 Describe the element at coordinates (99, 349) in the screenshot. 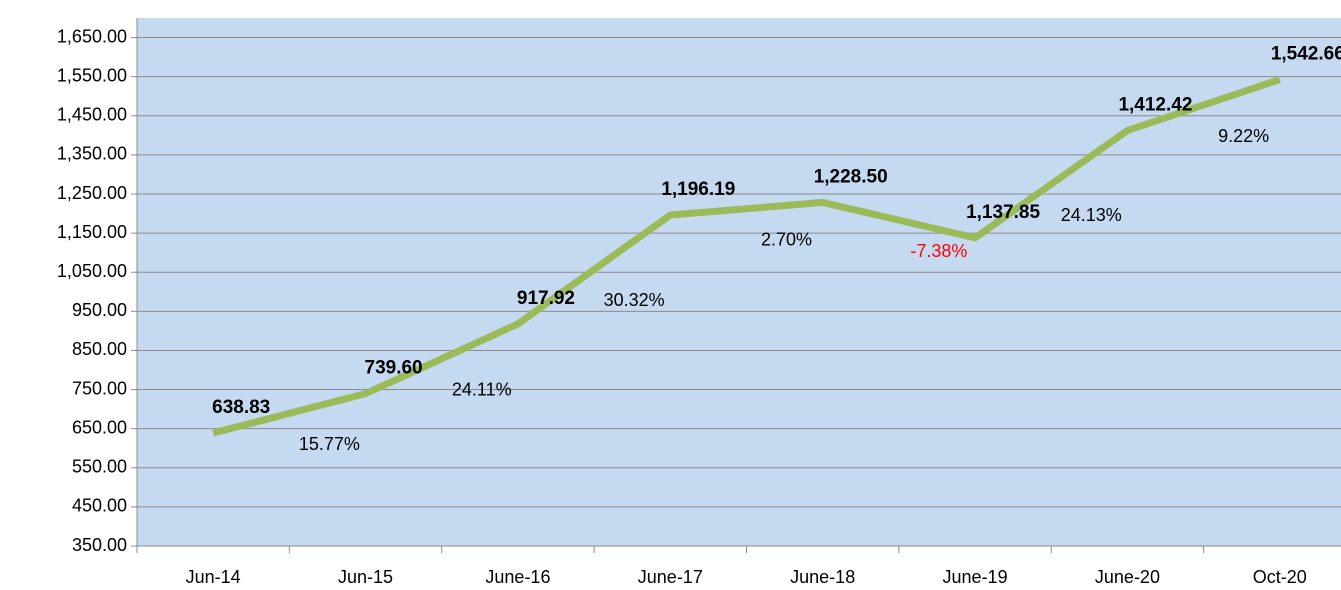

I see `y-tick-label: 850.00` at that location.